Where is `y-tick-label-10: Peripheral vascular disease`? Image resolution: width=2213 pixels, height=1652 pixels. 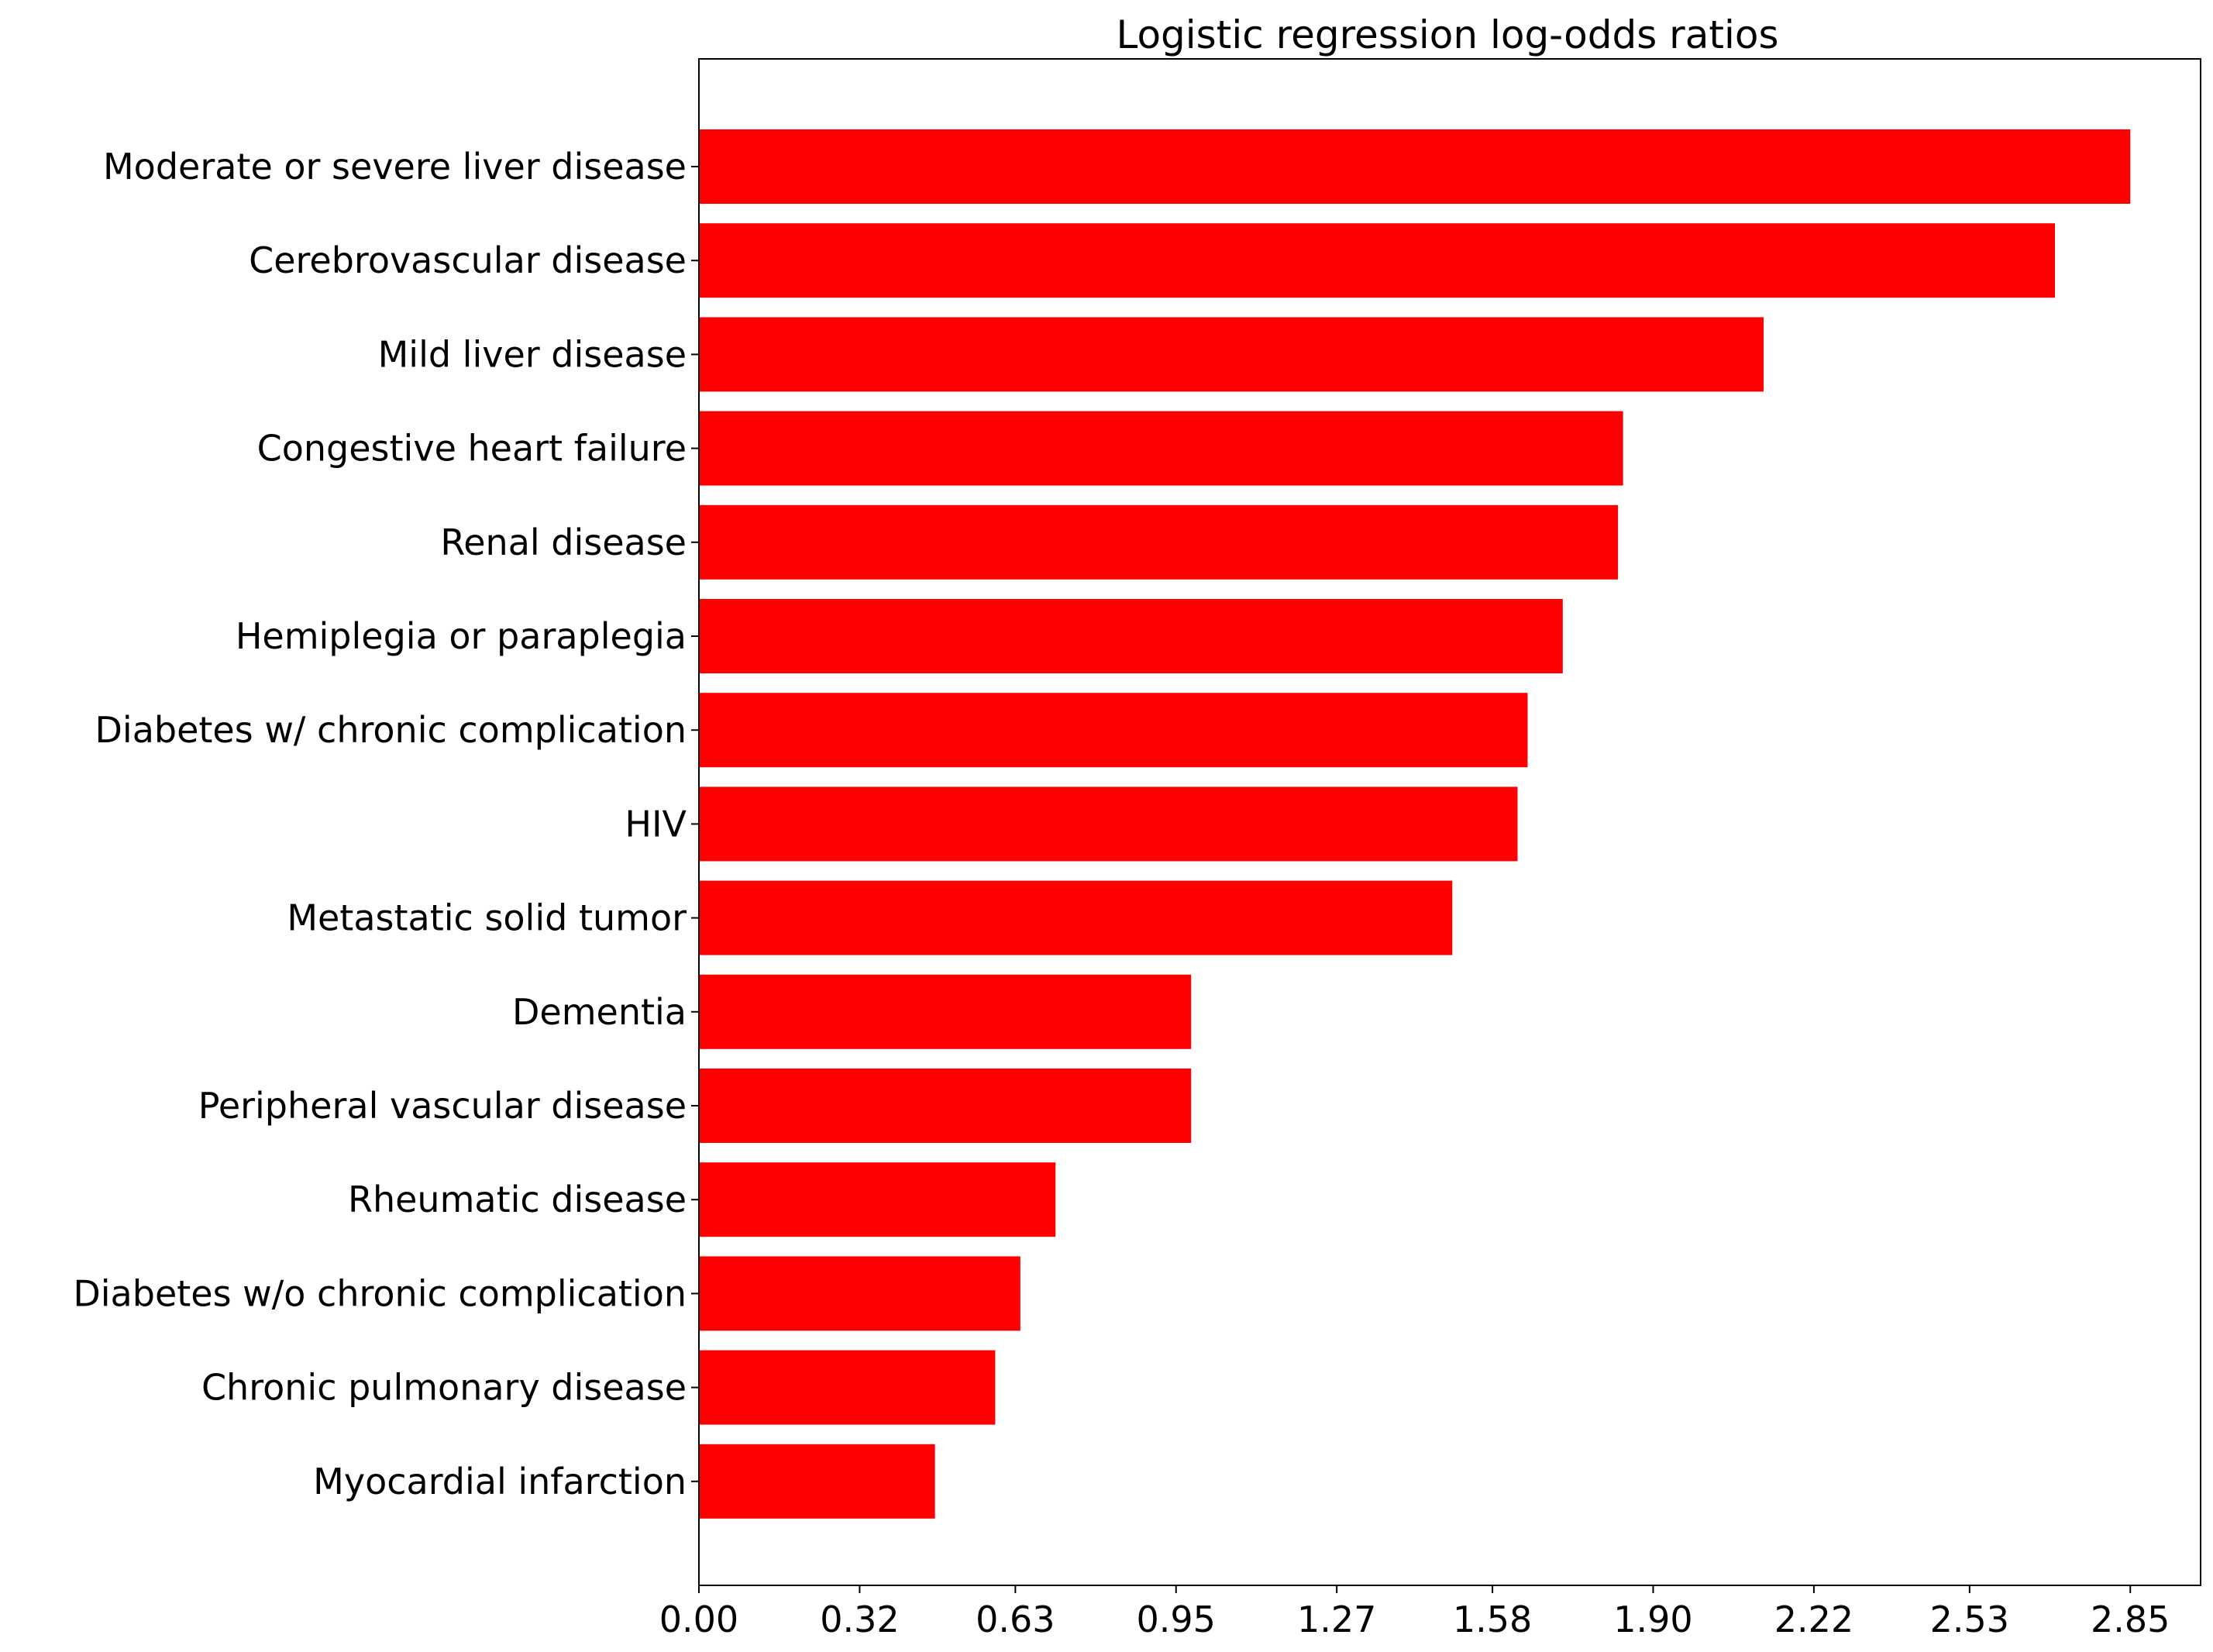 y-tick-label-10: Peripheral vascular disease is located at coordinates (443, 1106).